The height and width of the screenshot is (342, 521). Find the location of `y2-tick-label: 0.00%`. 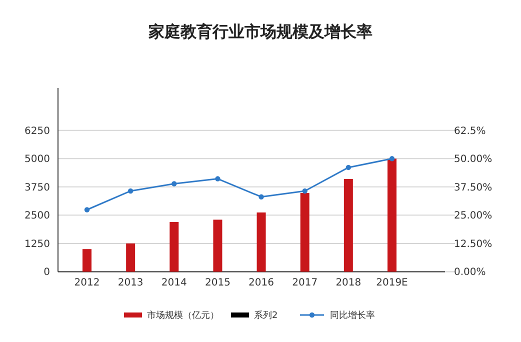

y2-tick-label: 0.00% is located at coordinates (470, 272).